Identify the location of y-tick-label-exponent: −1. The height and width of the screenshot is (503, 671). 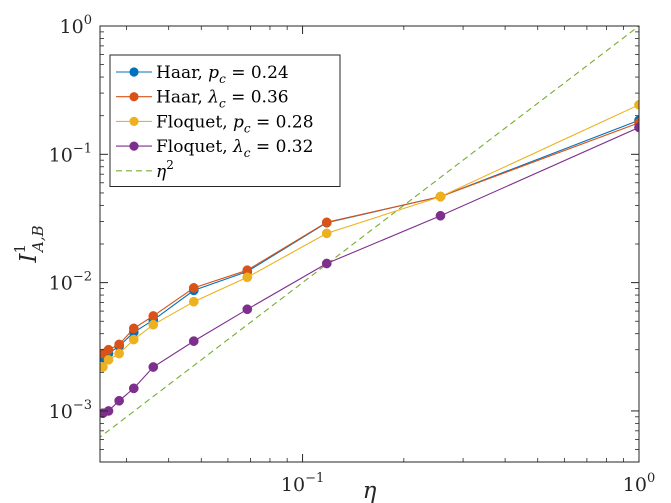
(82, 148).